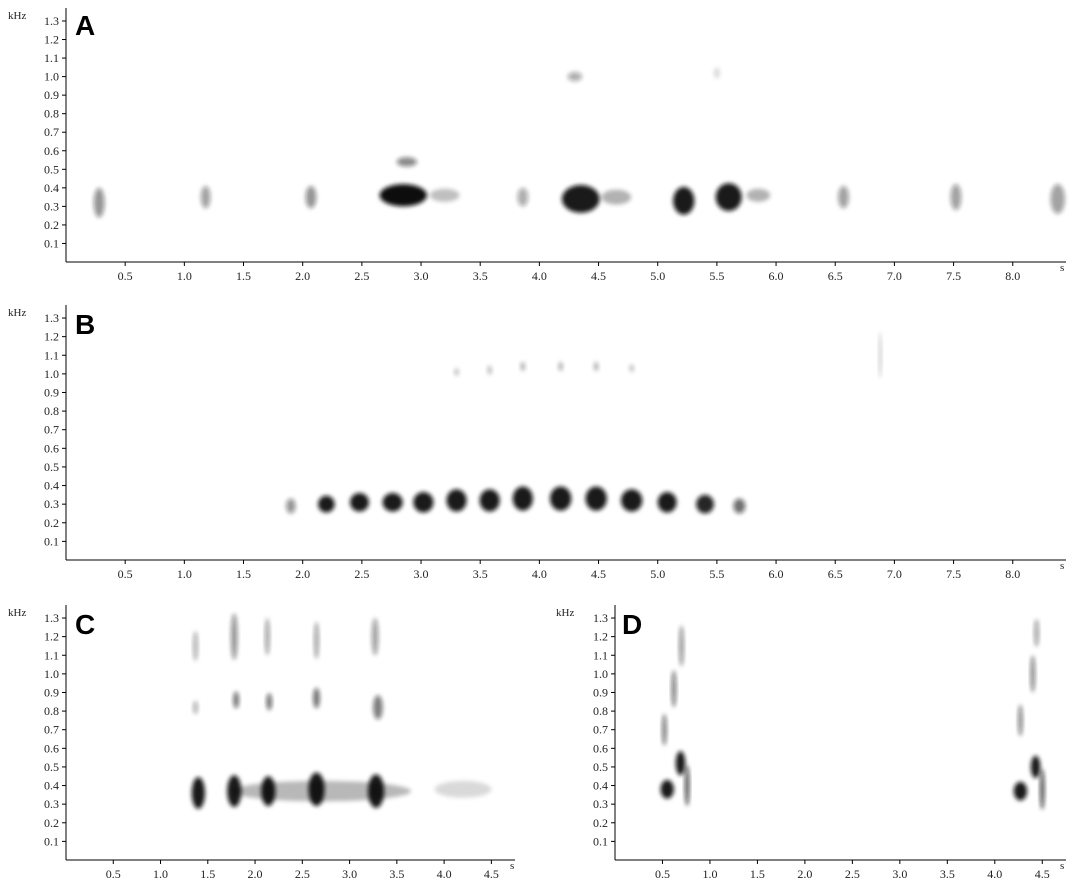 The image size is (1076, 887). Describe the element at coordinates (17, 313) in the screenshot. I see `panel-b-y-unit: kHz` at that location.